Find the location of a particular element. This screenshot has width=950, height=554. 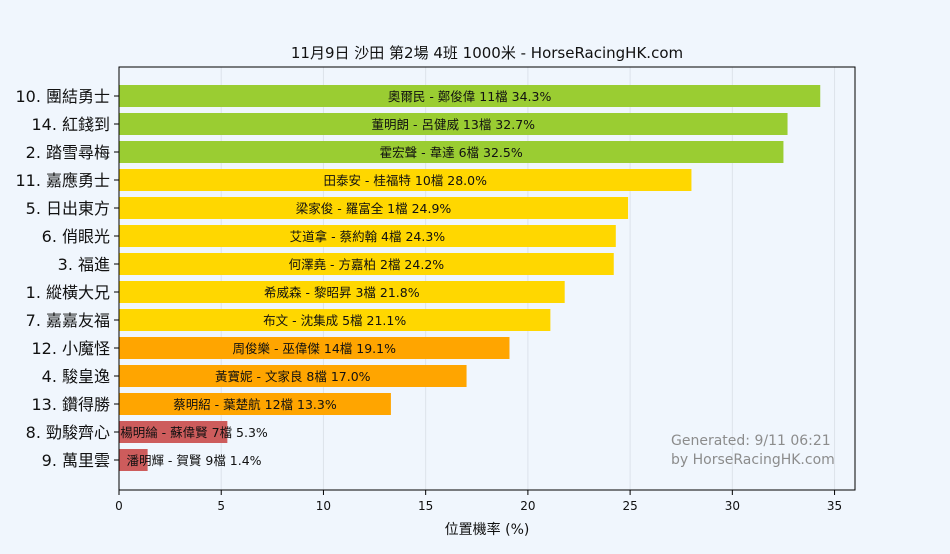

data-label: 黃寶妮 - 文家良 8檔 17.0% is located at coordinates (293, 376).